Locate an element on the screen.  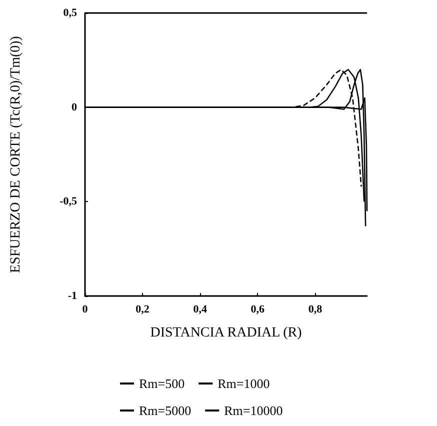
x-tick-label: 0 is located at coordinates (85, 310).